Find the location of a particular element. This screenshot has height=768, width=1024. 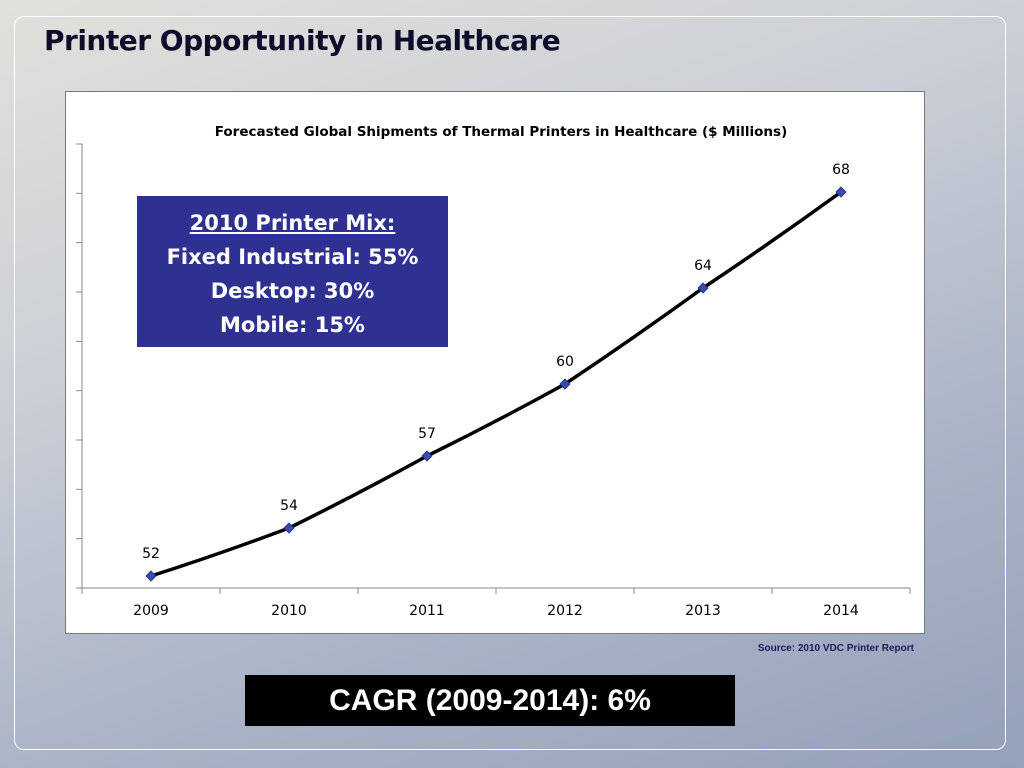

slide-title: Printer Opportunity in Healthcare is located at coordinates (302, 40).